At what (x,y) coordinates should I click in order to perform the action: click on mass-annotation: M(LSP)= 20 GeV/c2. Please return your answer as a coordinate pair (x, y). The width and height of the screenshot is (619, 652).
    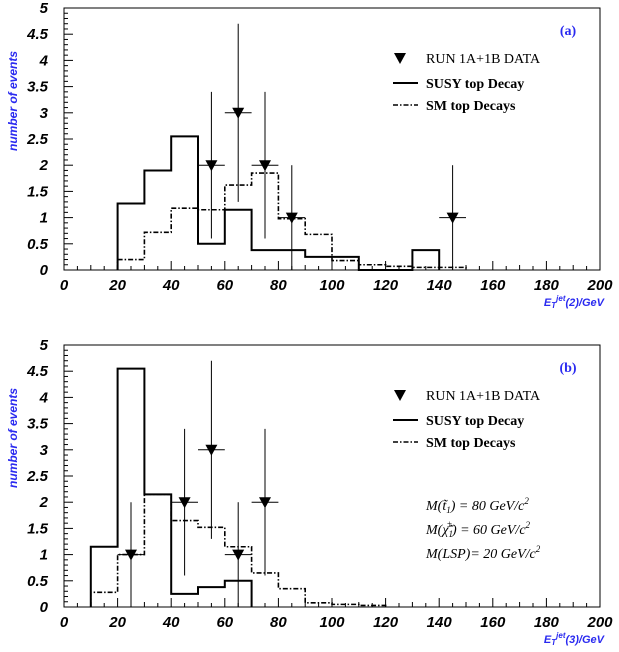
    Looking at the image, I should click on (483, 553).